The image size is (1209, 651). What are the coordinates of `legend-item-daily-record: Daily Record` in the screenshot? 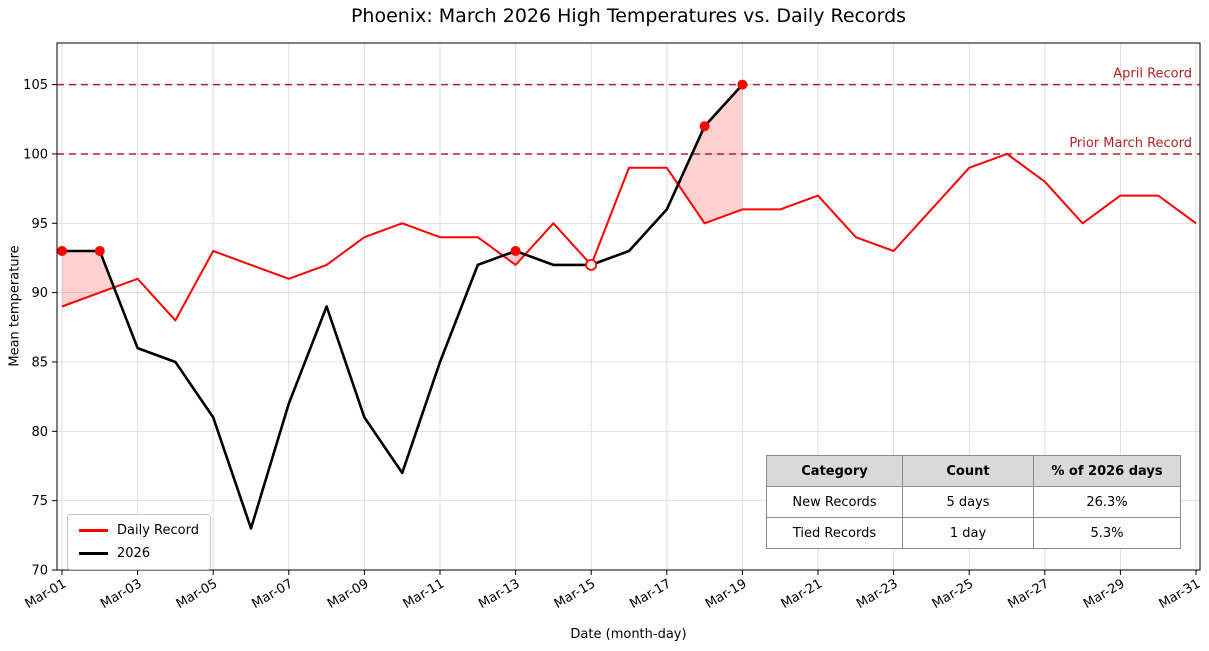 It's located at (139, 530).